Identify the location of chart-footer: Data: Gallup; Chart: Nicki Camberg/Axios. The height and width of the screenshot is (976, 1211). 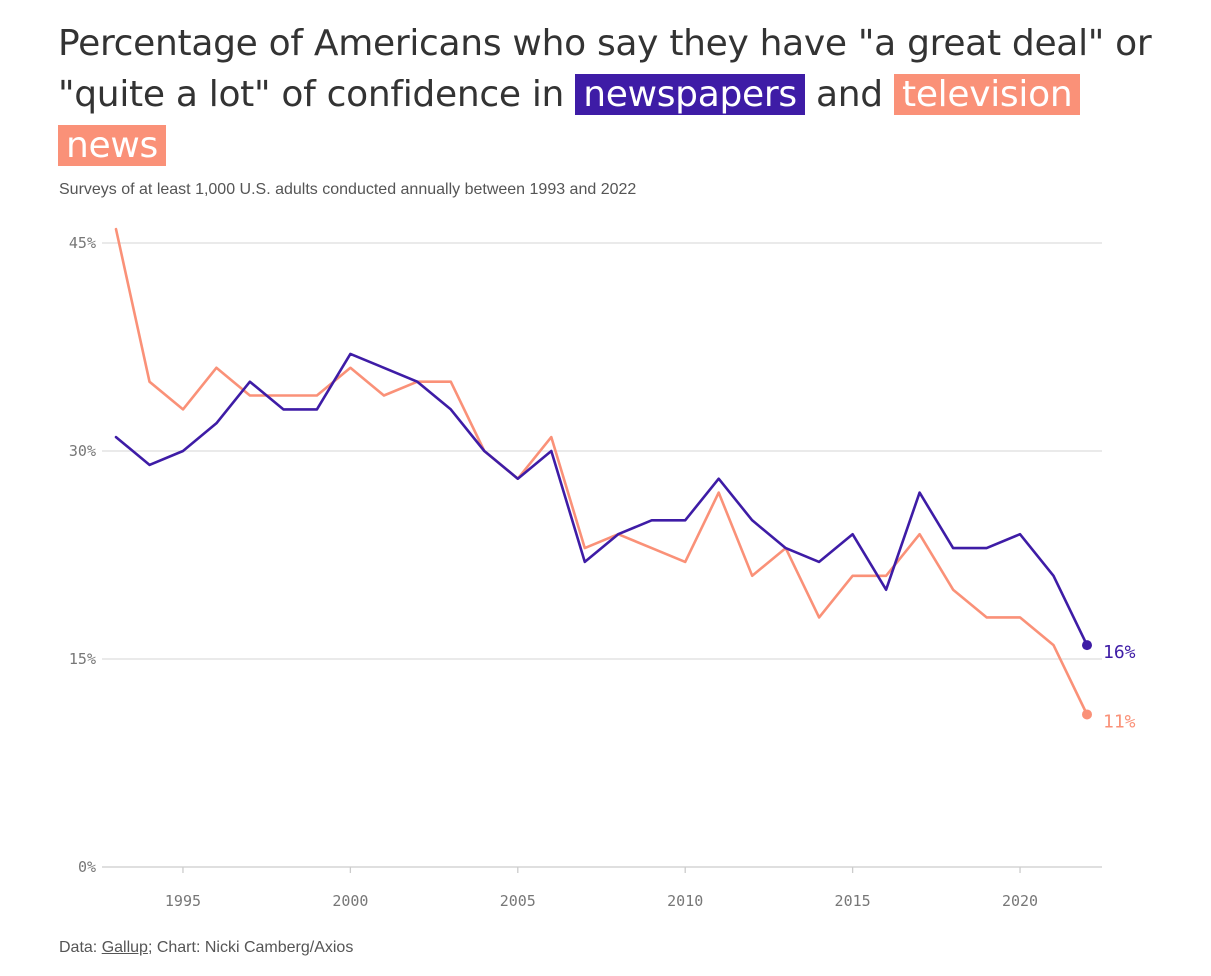
(206, 948).